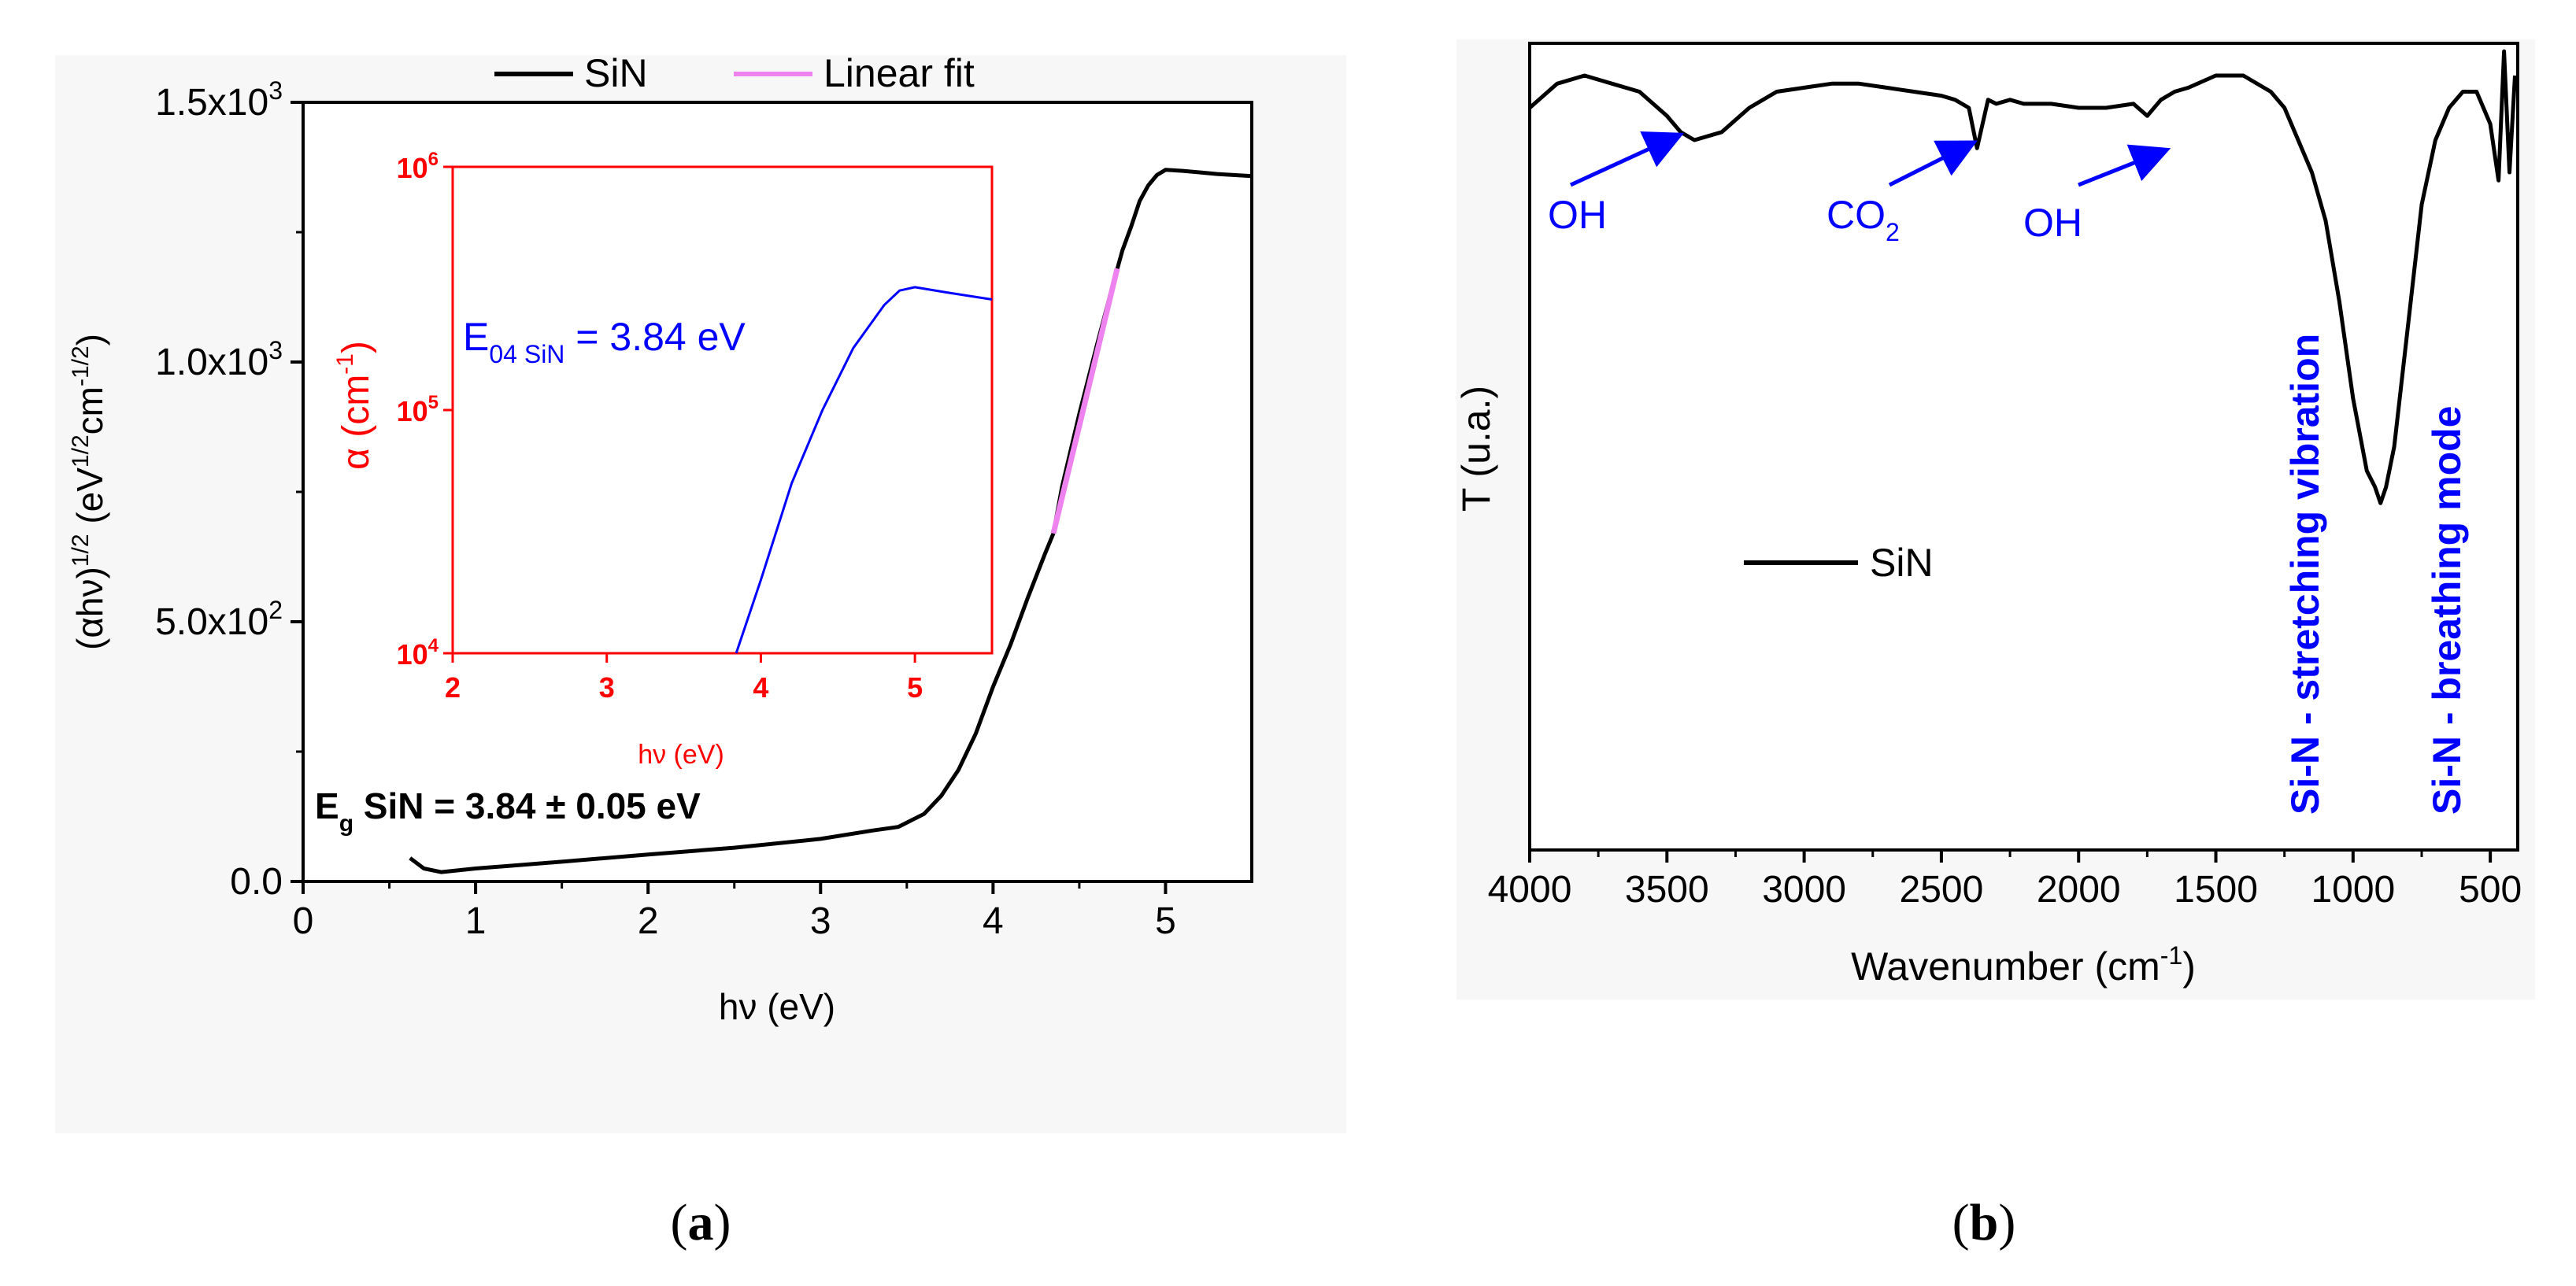  Describe the element at coordinates (722, 410) in the screenshot. I see `inset-plot-frame` at that location.